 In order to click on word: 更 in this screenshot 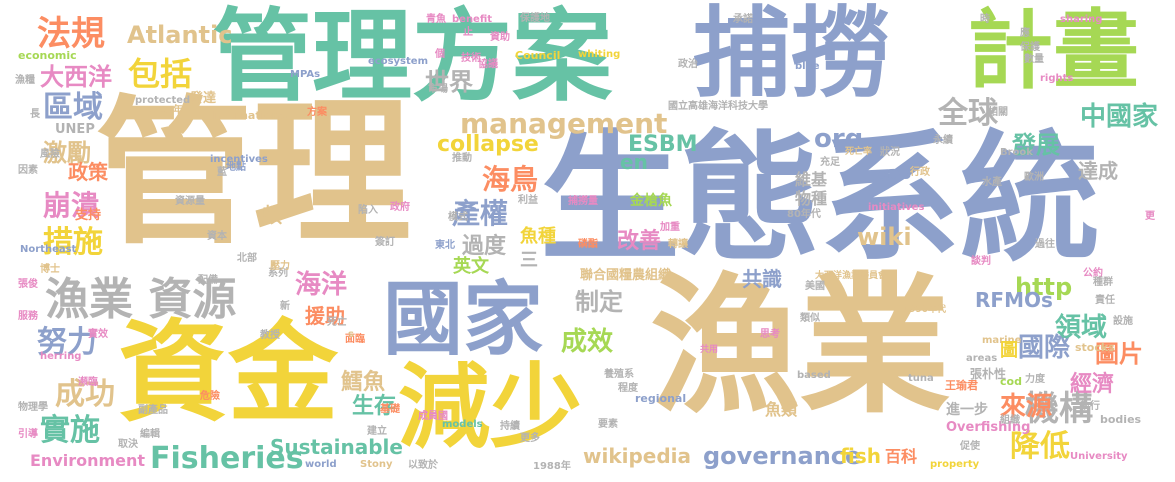, I will do `click(1150, 216)`.